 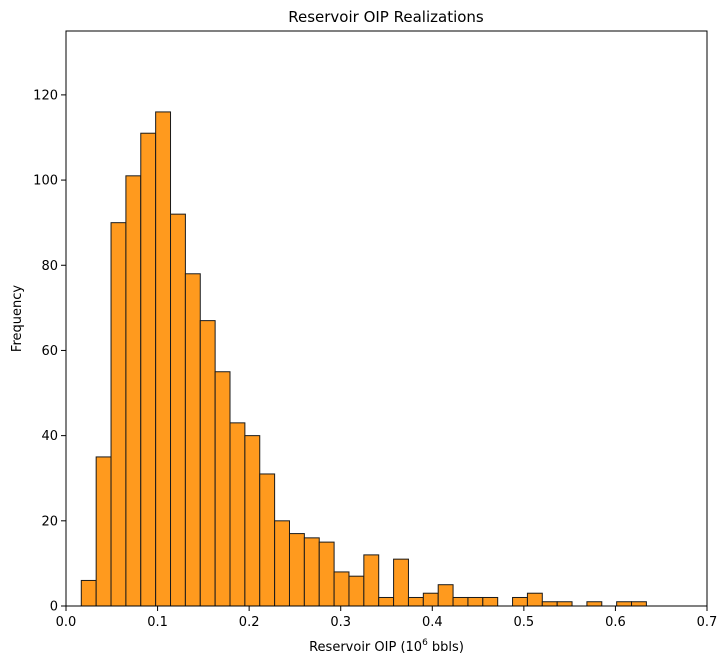 What do you see at coordinates (446, 647) in the screenshot?
I see `x-axis-label-suffix: bbls)` at bounding box center [446, 647].